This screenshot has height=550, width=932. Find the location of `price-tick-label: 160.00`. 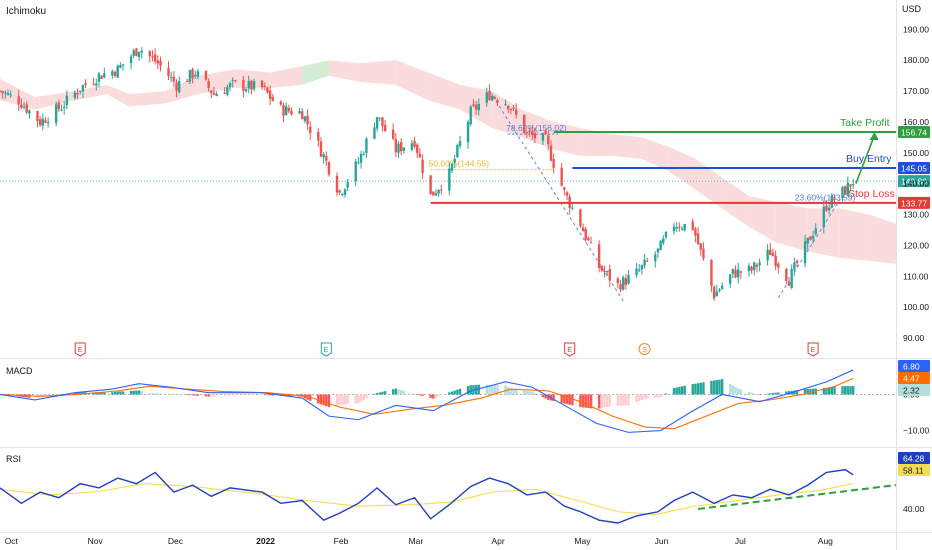

price-tick-label: 160.00 is located at coordinates (916, 122).